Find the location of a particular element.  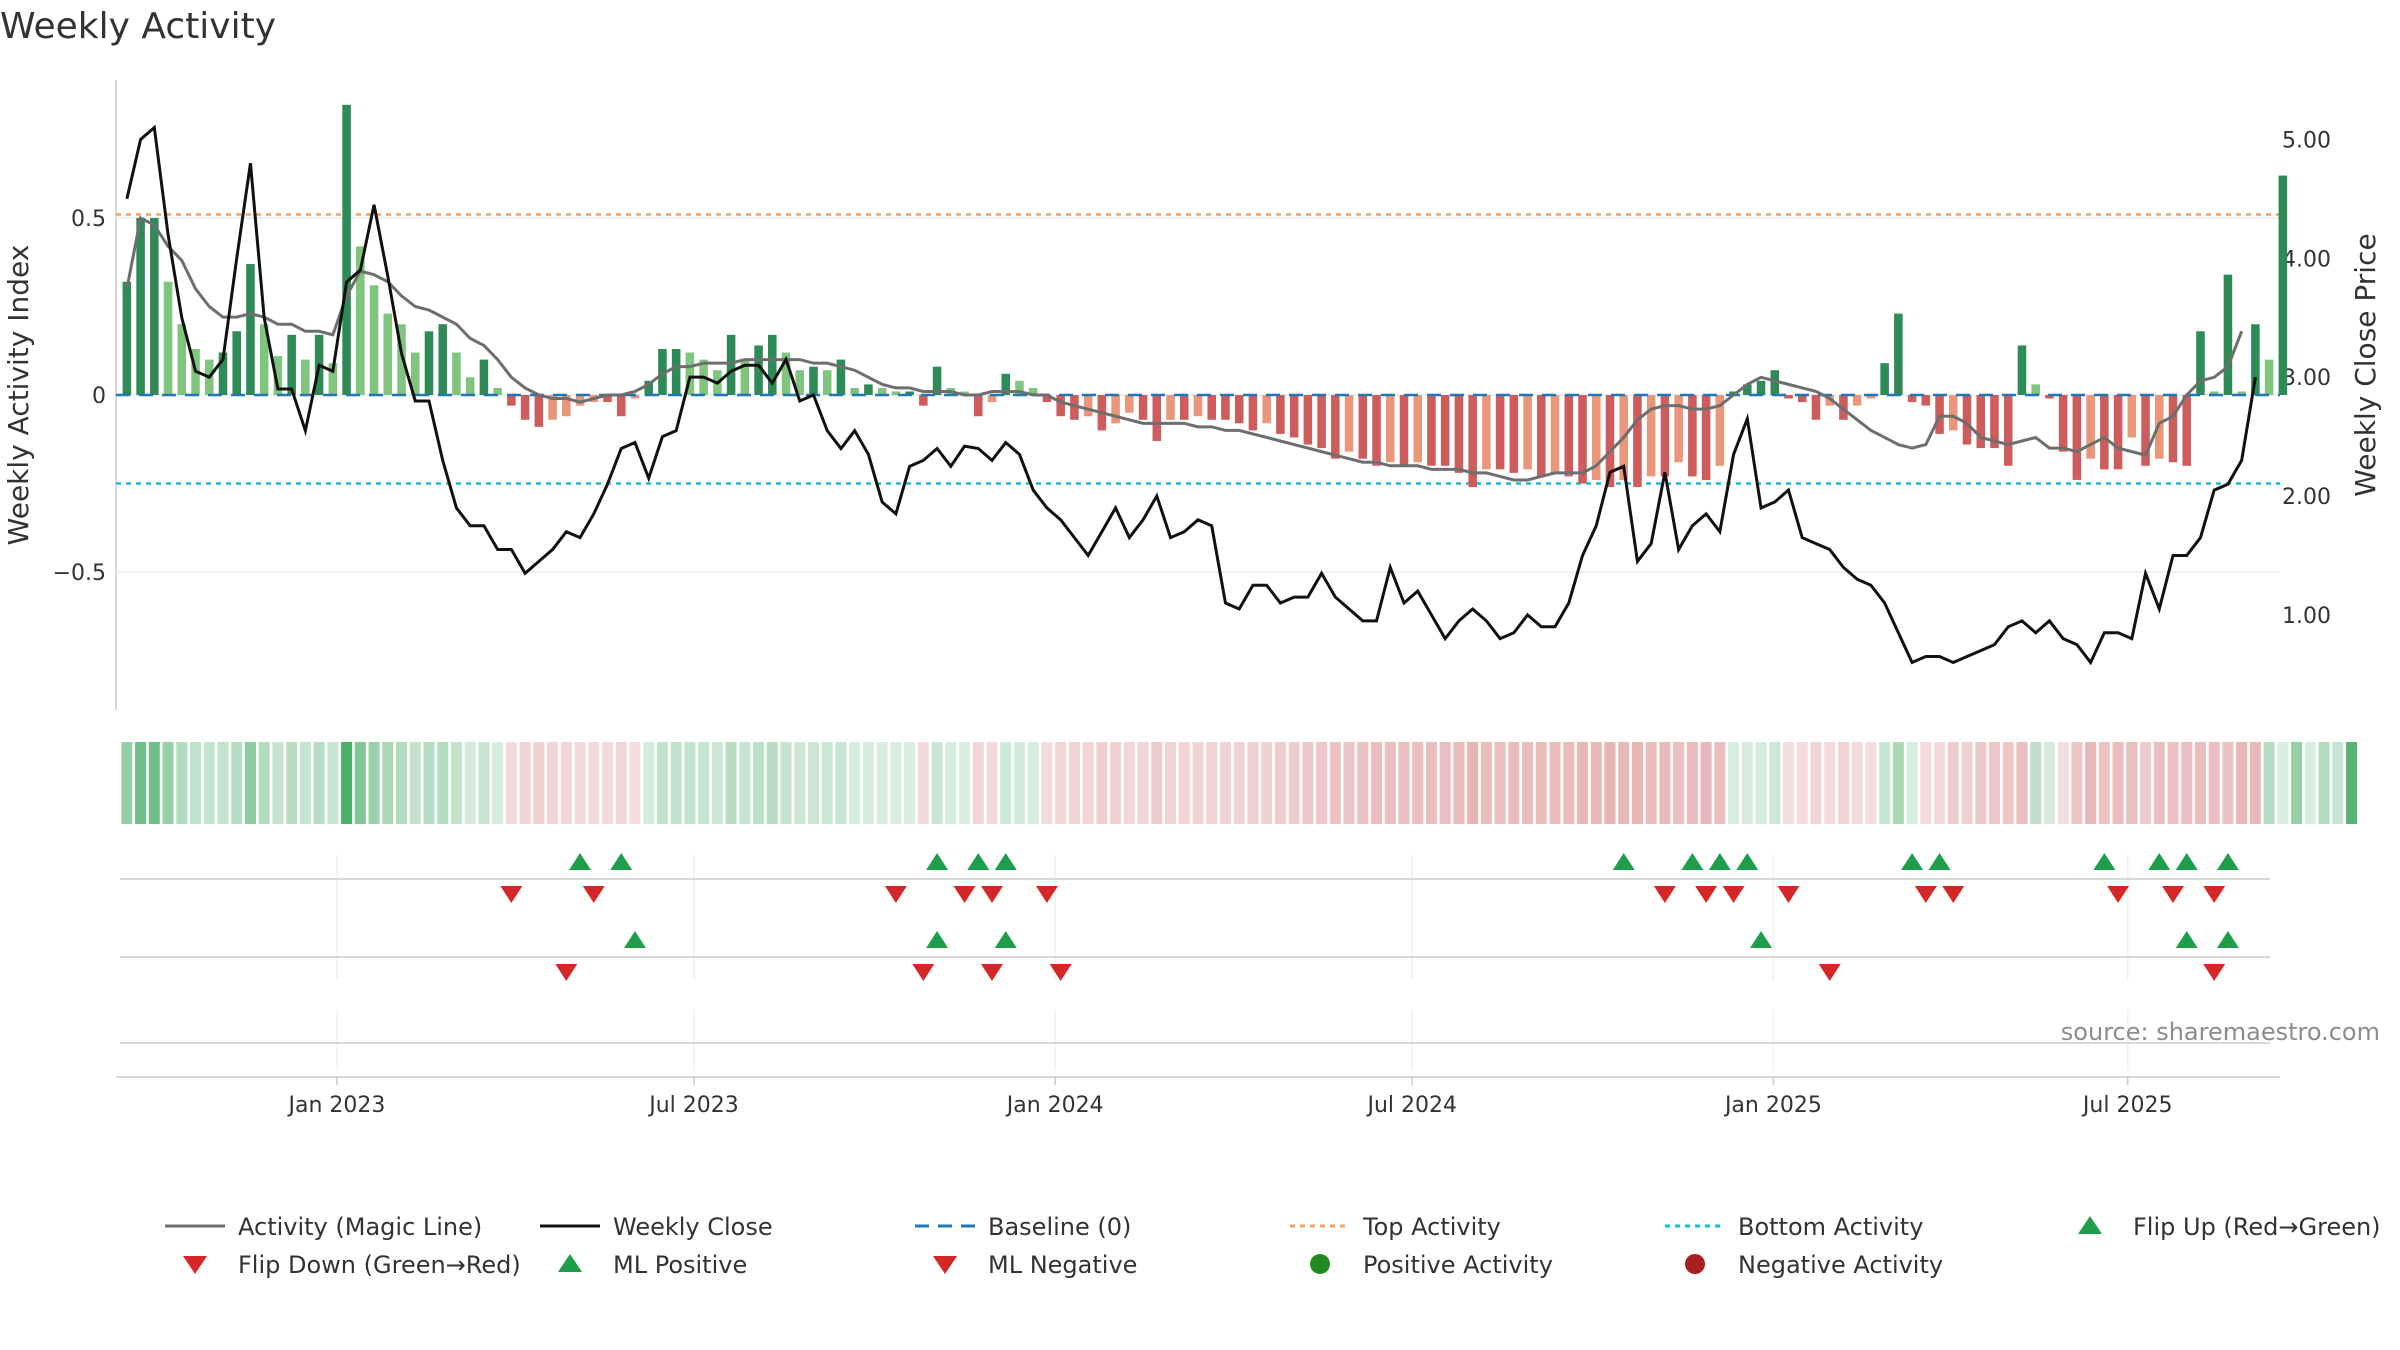

legend-item-flipup: Flip Up (Red→Green) is located at coordinates (2229, 1227).